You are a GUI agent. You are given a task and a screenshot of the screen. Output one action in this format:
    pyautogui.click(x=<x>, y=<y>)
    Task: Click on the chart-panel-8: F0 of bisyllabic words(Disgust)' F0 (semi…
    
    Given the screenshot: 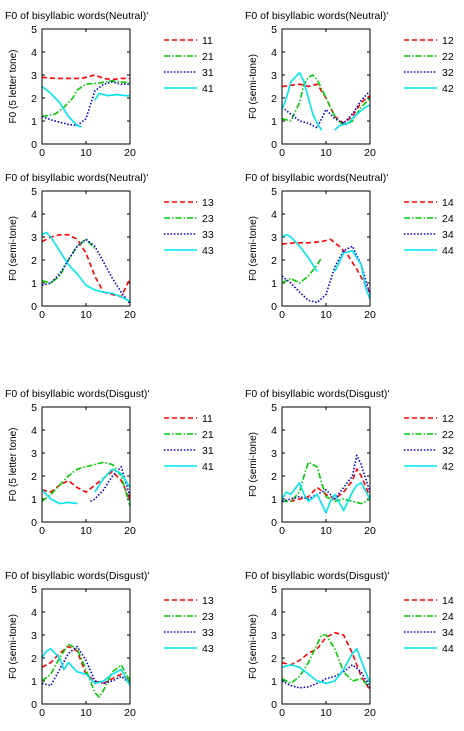 What is the action you would take?
    pyautogui.click(x=349, y=644)
    